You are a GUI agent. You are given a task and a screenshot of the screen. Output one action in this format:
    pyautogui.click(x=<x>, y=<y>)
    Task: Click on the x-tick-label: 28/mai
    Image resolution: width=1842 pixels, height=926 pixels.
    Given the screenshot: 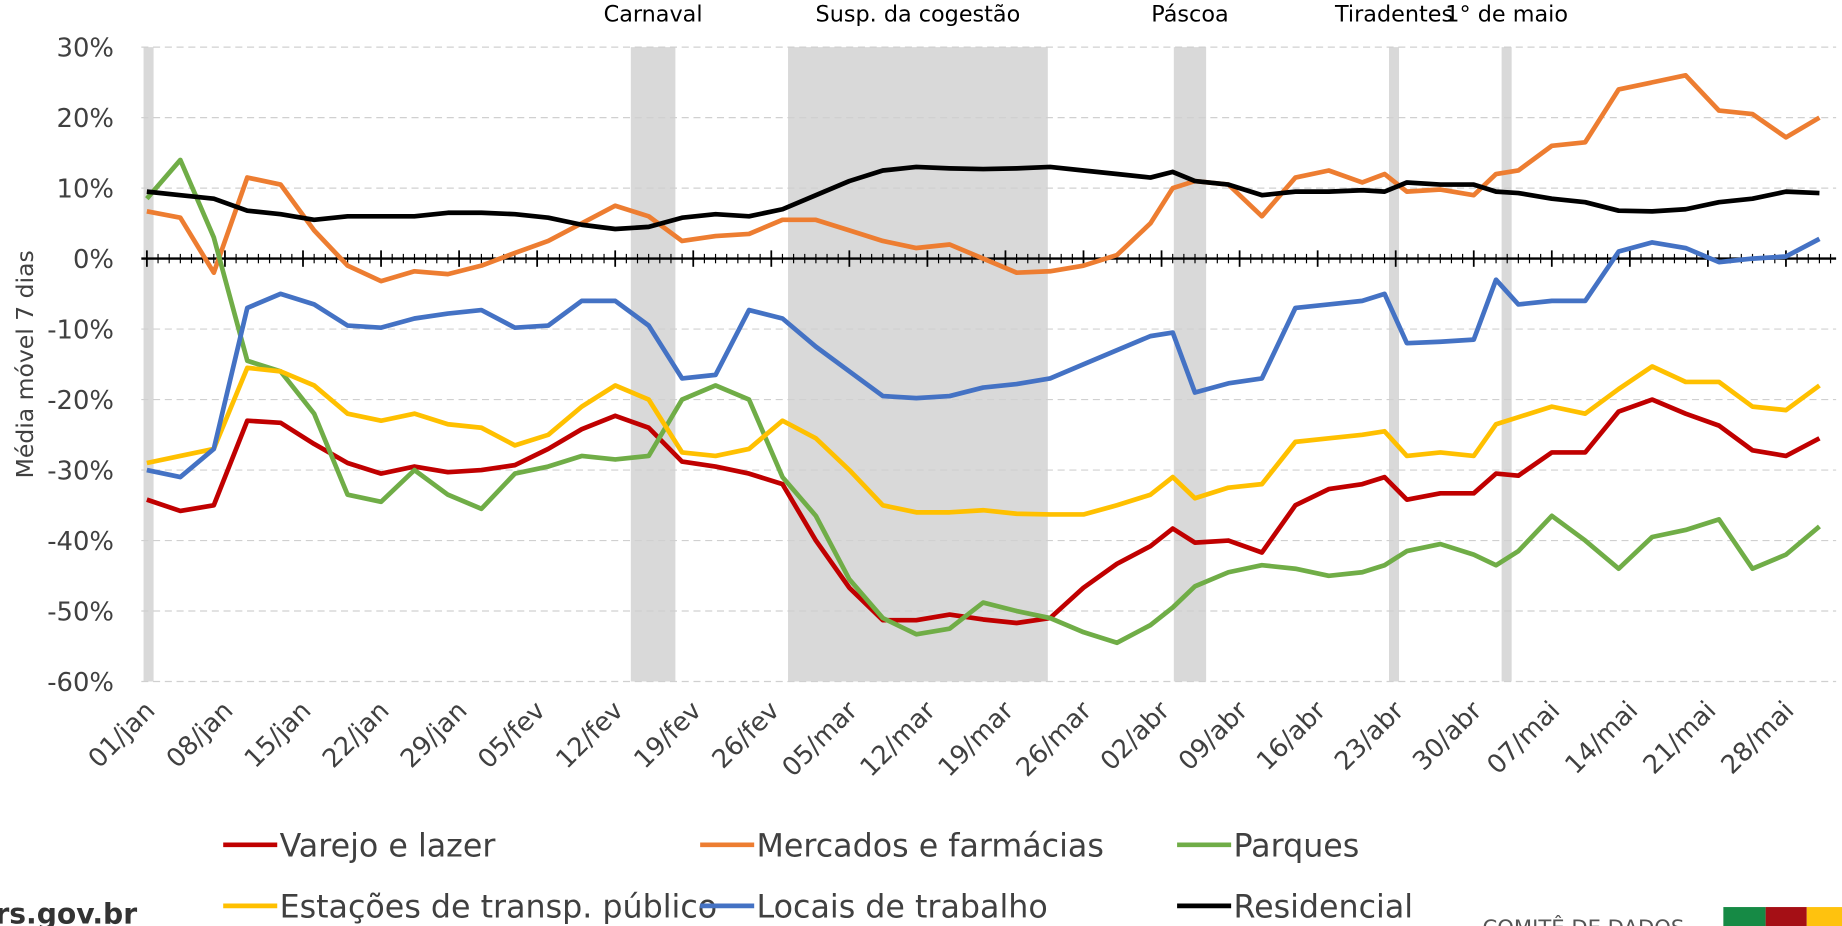 What is the action you would take?
    pyautogui.click(x=1758, y=738)
    